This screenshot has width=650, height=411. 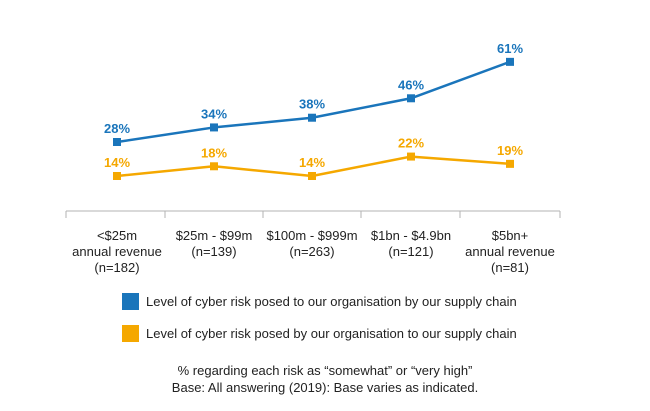 I want to click on legend-swatch-blue, so click(x=130, y=301).